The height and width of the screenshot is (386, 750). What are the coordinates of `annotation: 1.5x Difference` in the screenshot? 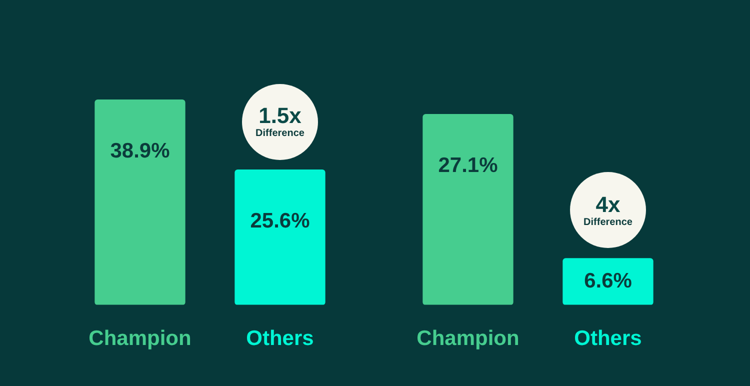 It's located at (280, 121).